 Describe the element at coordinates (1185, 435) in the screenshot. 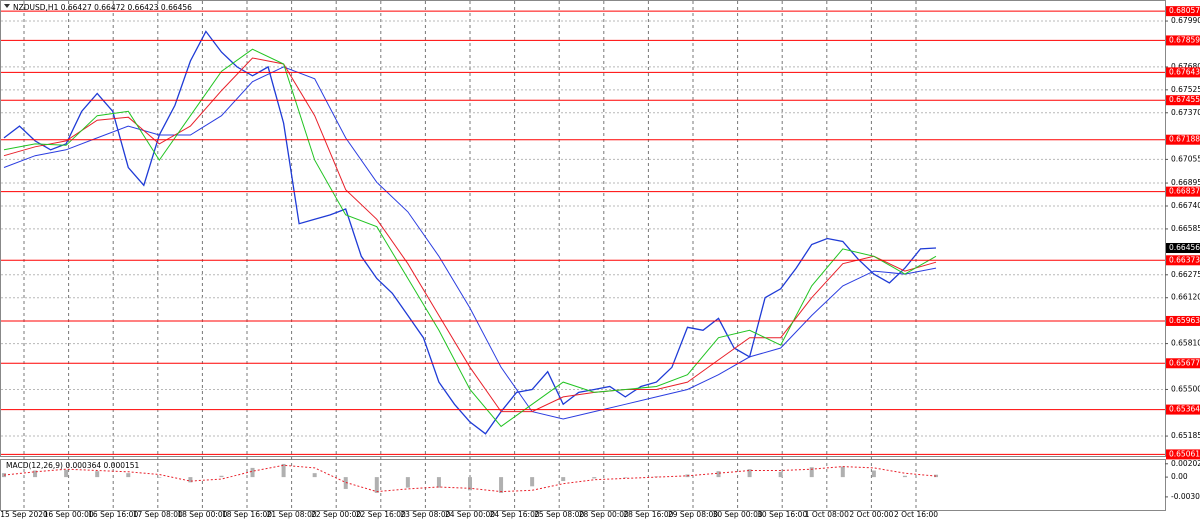

I see `y-tick-label: 0.65185` at that location.